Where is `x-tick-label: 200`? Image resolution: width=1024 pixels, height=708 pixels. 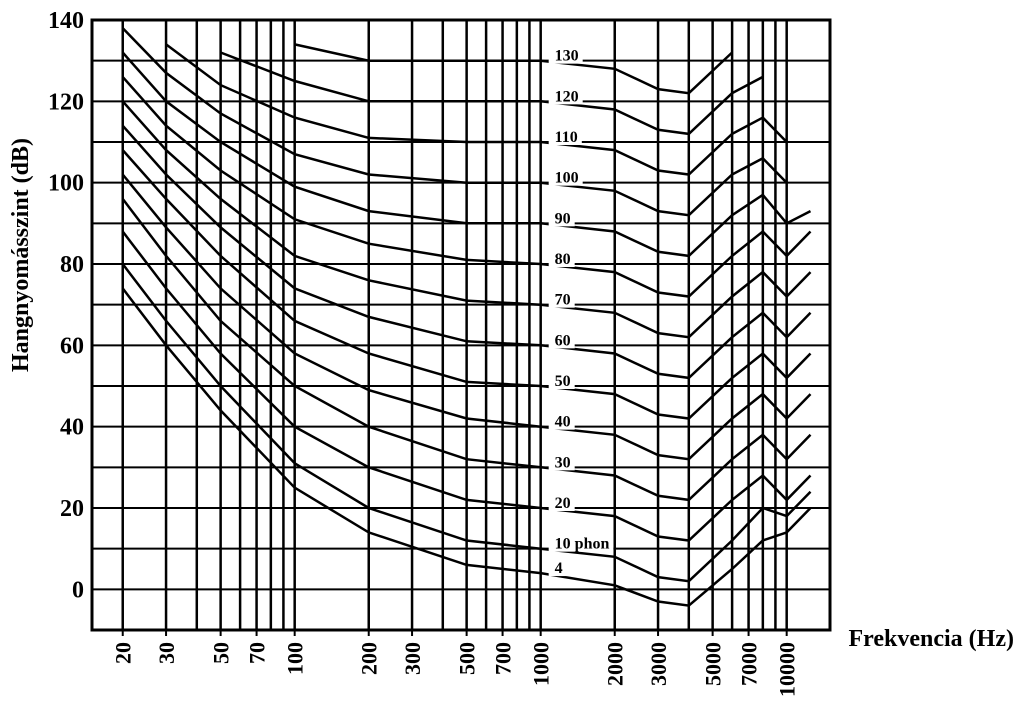
x-tick-label: 200 is located at coordinates (369, 658).